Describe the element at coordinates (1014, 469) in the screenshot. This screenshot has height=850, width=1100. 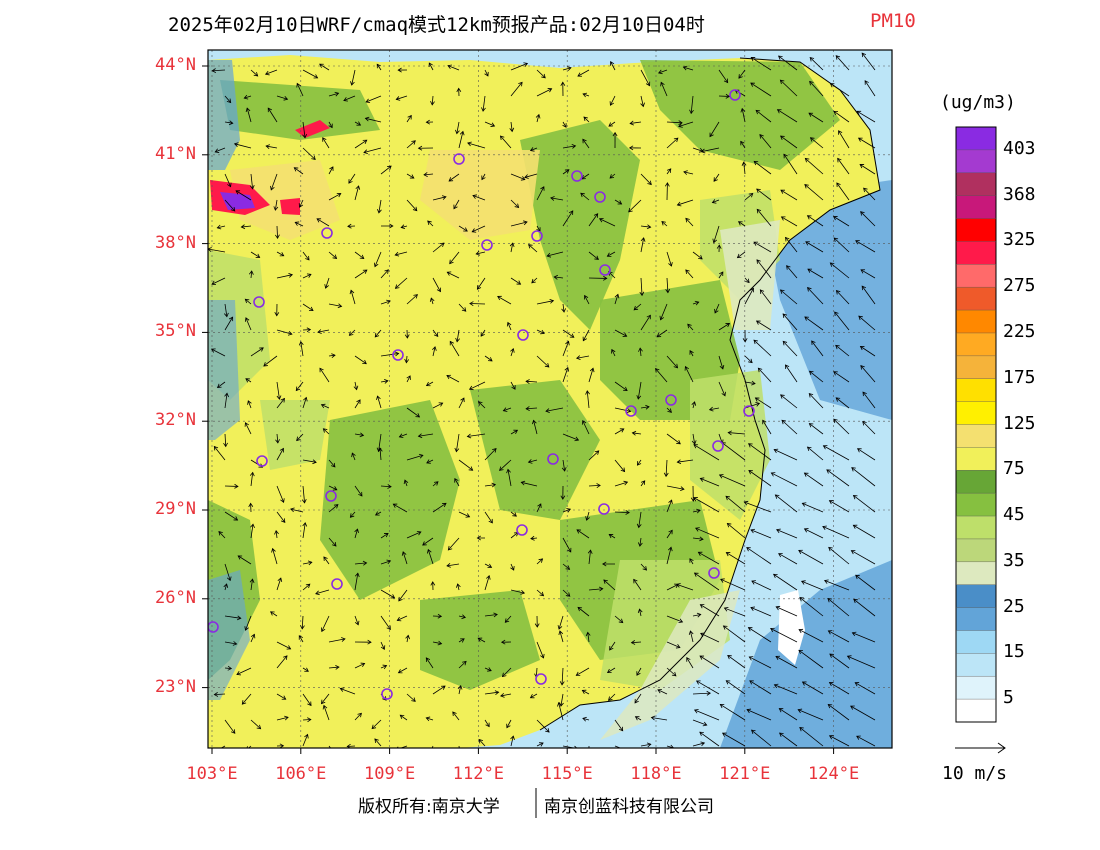
I see `colorbar-label: 75` at that location.